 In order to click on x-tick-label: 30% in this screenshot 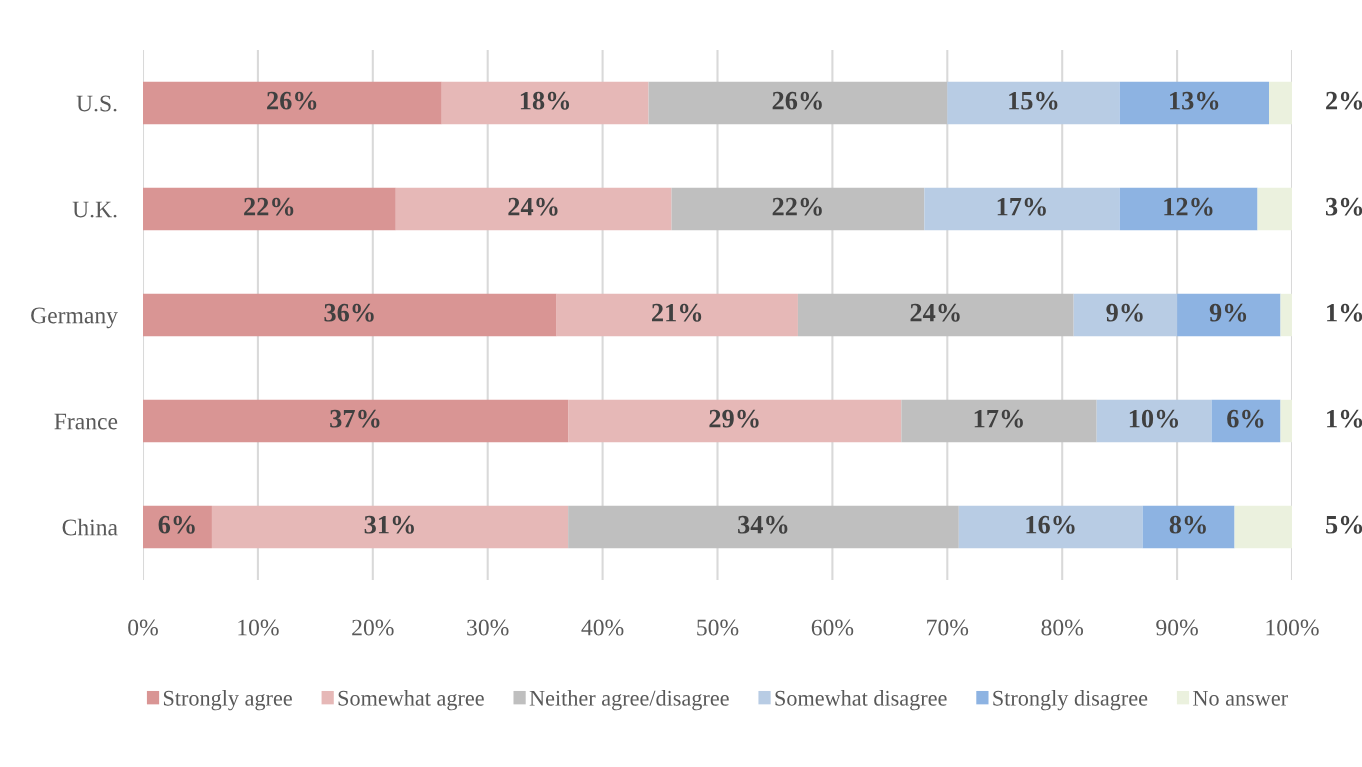, I will do `click(488, 627)`.